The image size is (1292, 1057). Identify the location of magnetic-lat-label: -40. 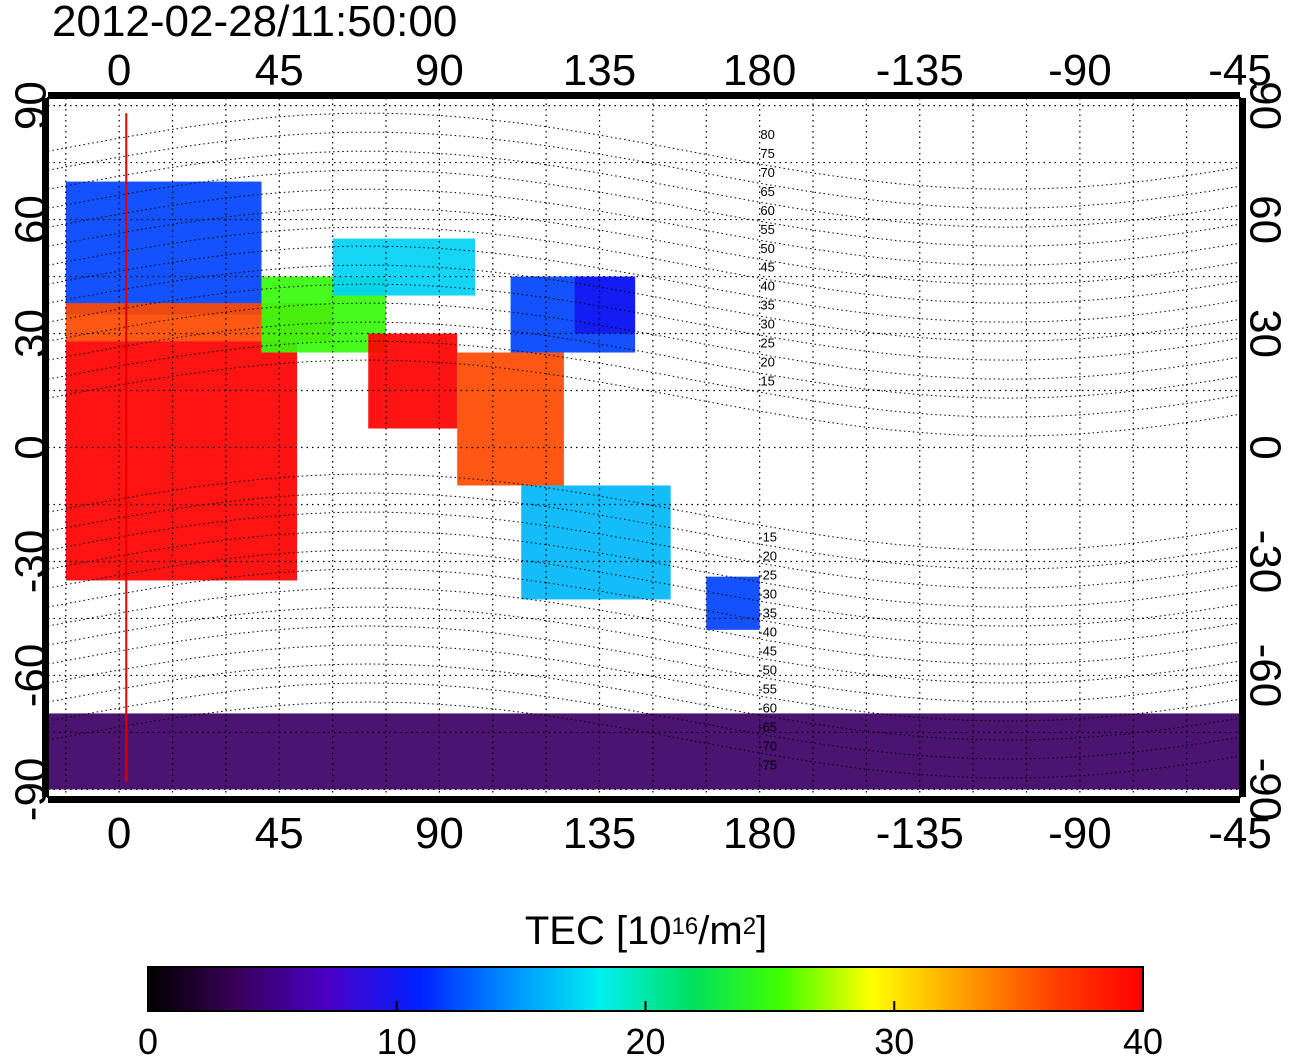
(767, 631).